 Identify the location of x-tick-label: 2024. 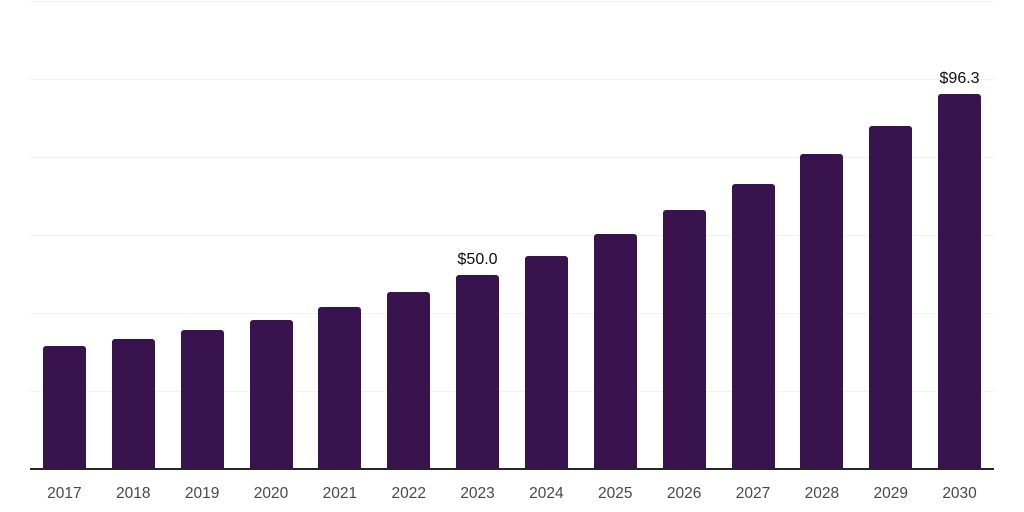
(546, 493).